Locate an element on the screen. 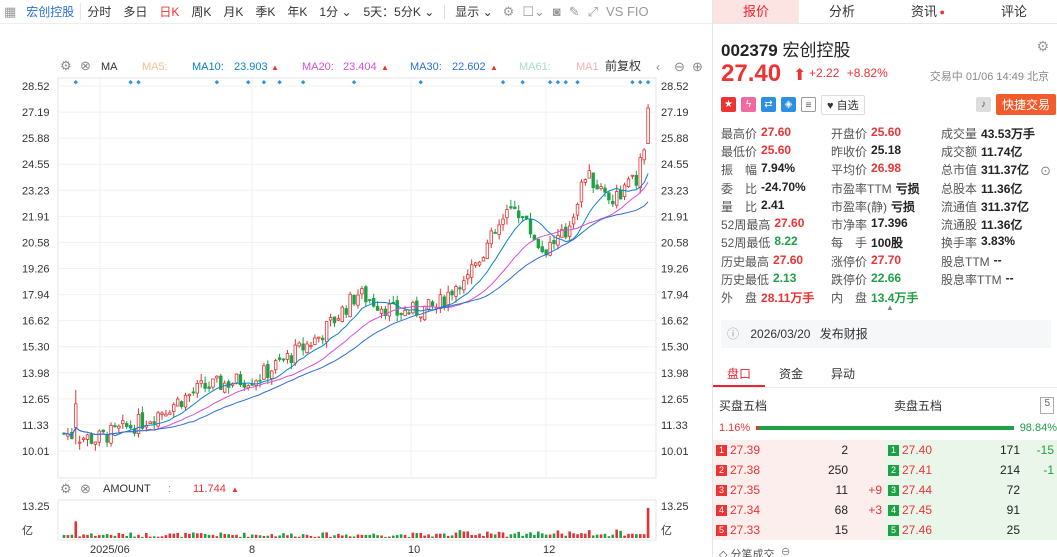  ma30-value: 22.602 is located at coordinates (469, 67).